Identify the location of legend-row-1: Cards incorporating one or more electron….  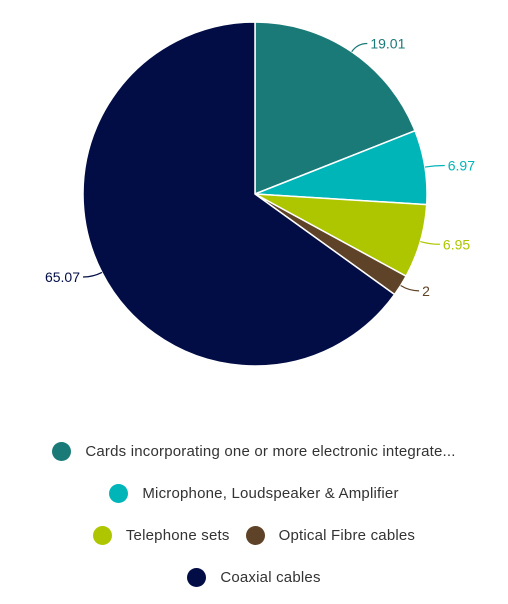
(254, 451).